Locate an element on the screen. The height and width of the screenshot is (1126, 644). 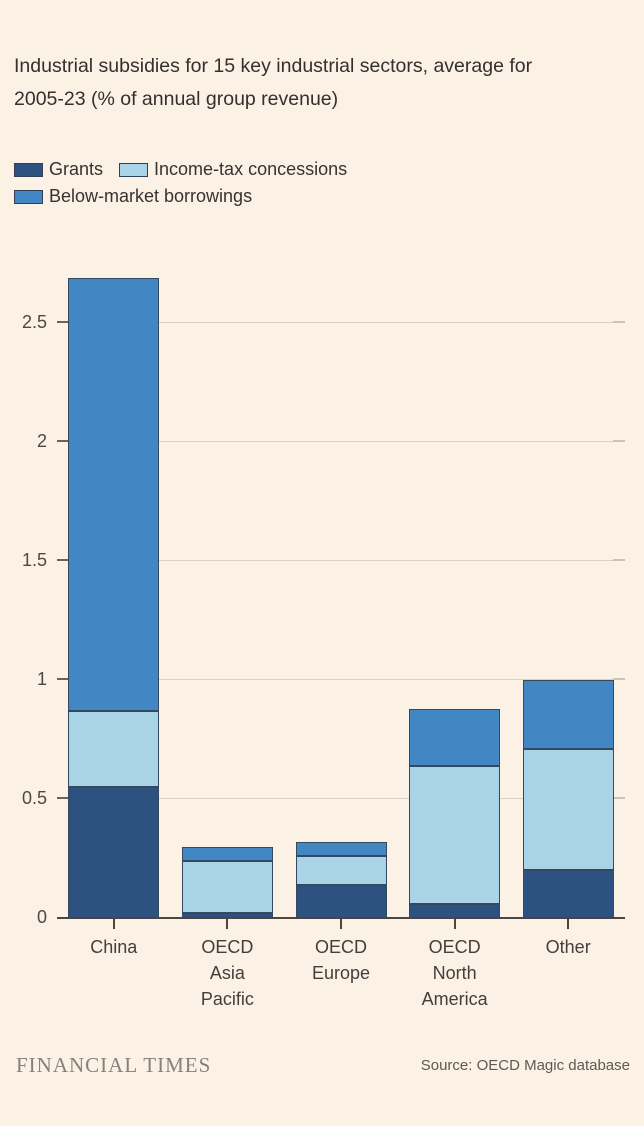
legend-item-grants: Grants is located at coordinates (58, 169).